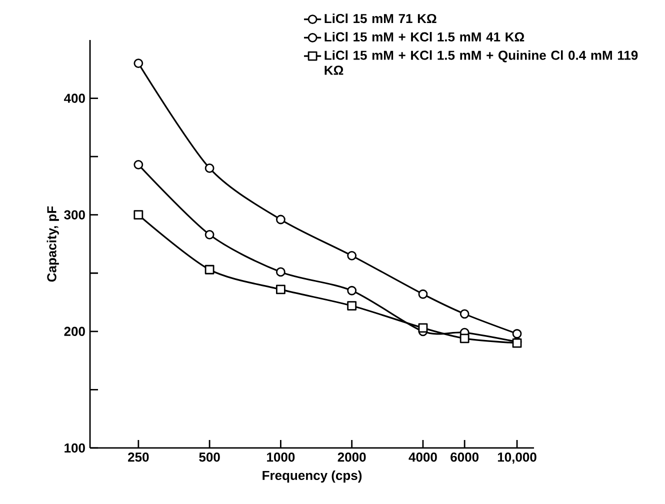  I want to click on x-tick-label: 250, so click(138, 457).